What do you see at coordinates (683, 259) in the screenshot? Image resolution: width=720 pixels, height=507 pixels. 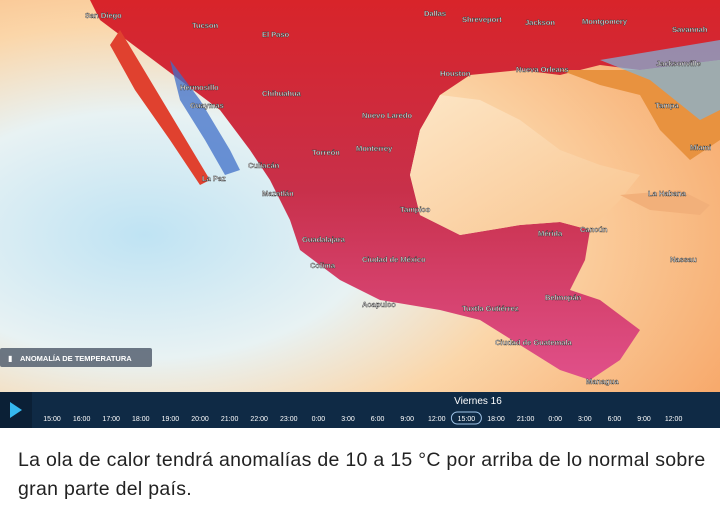 I see `city-label: Nassau` at bounding box center [683, 259].